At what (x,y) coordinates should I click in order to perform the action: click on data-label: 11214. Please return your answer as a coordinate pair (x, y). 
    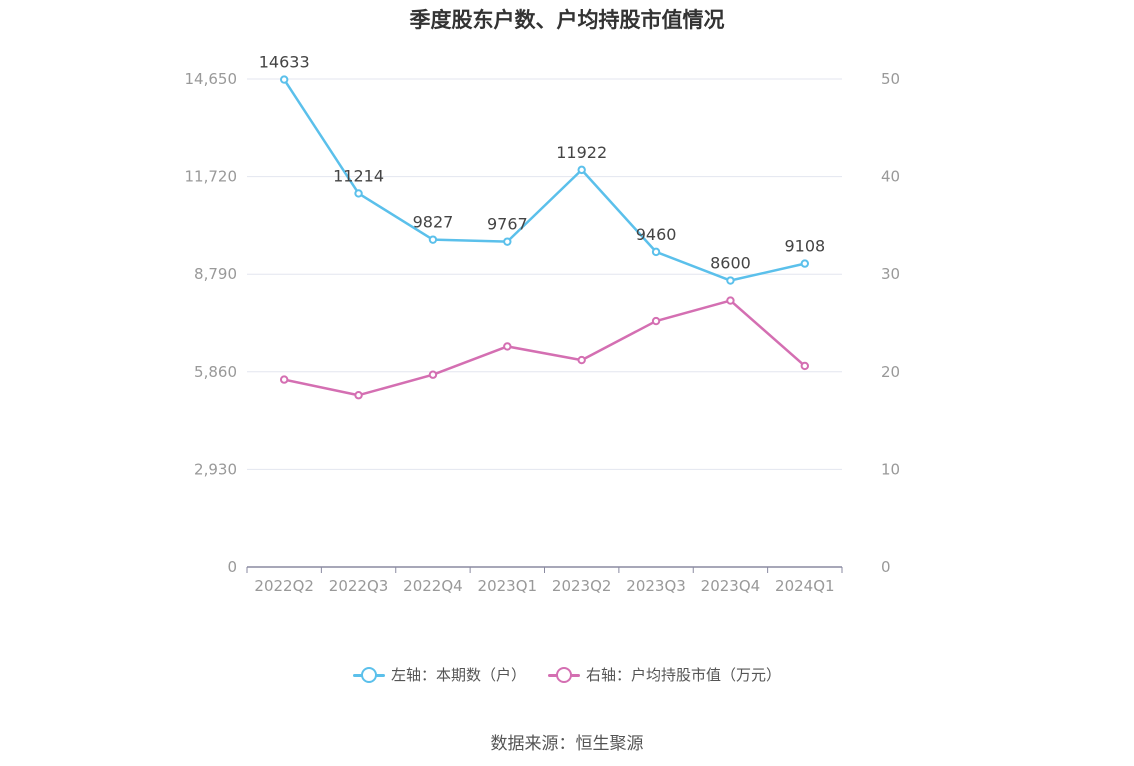
    Looking at the image, I should click on (358, 175).